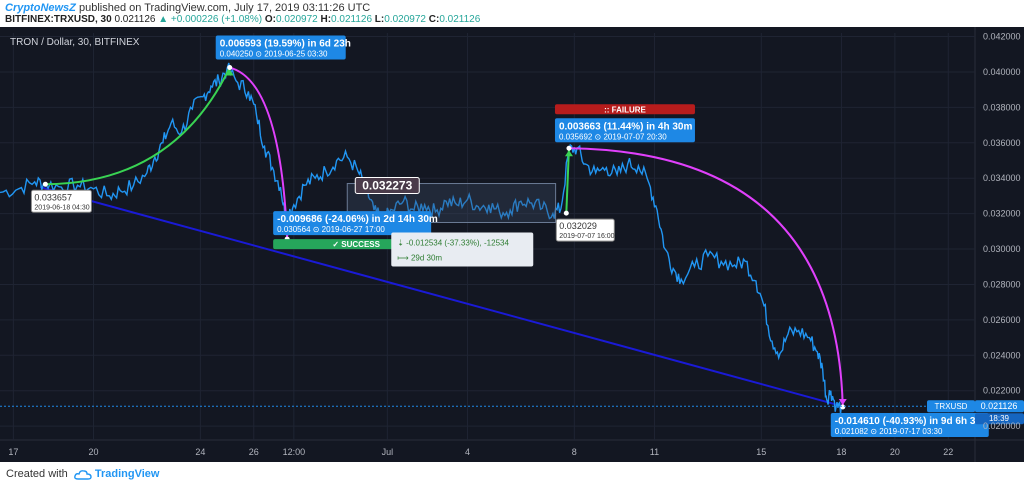 The height and width of the screenshot is (486, 1024). Describe the element at coordinates (326, 19) in the screenshot. I see `high-label: H:` at that location.